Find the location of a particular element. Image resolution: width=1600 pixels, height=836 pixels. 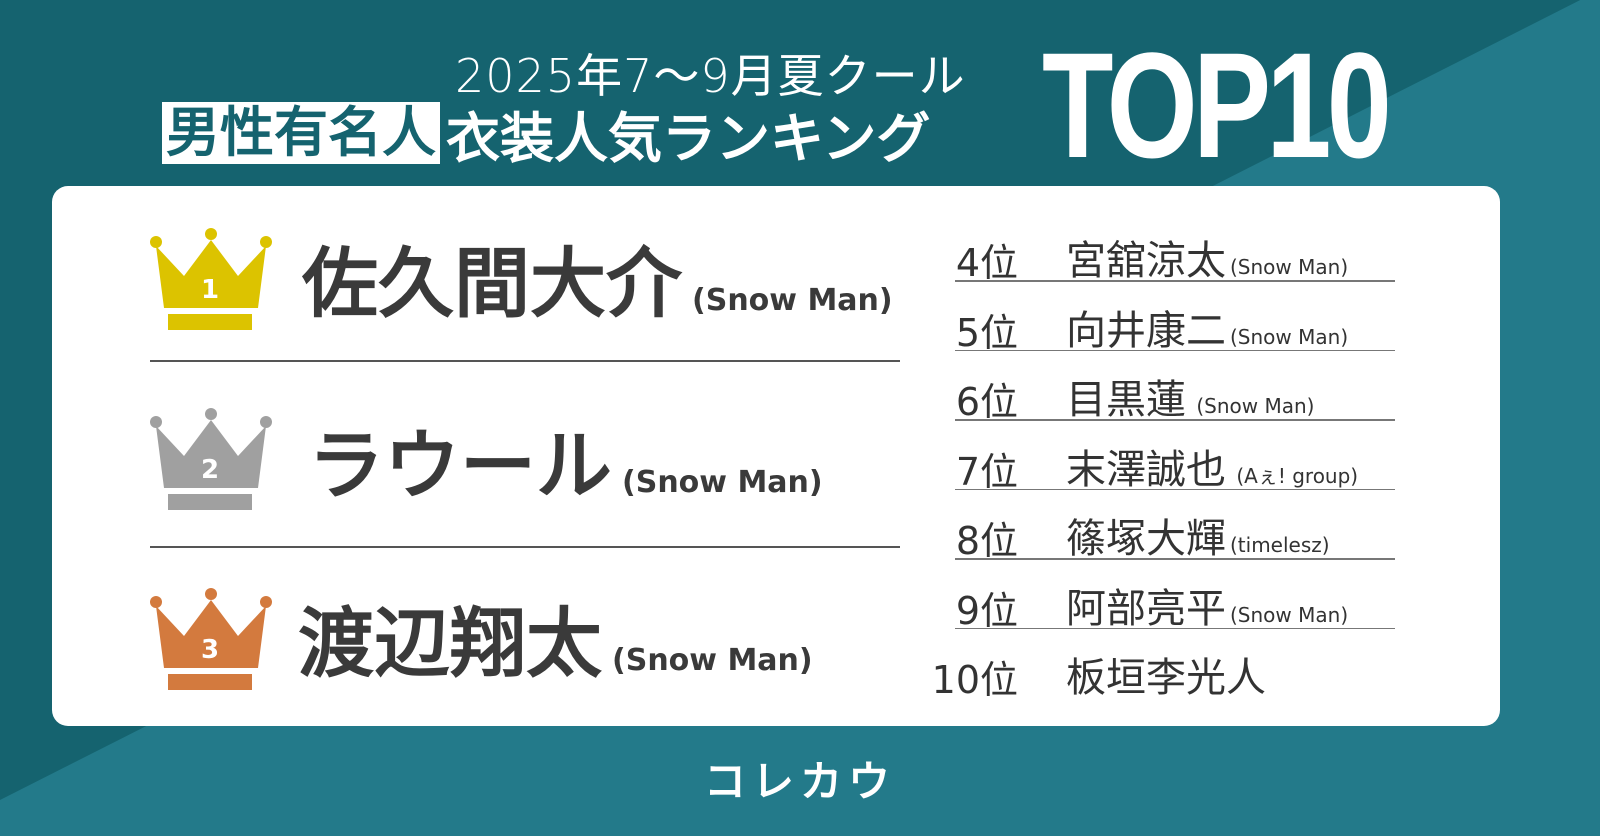

ranking-row: 8位 篠塚大輝 (timelesz) is located at coordinates (1165, 535).